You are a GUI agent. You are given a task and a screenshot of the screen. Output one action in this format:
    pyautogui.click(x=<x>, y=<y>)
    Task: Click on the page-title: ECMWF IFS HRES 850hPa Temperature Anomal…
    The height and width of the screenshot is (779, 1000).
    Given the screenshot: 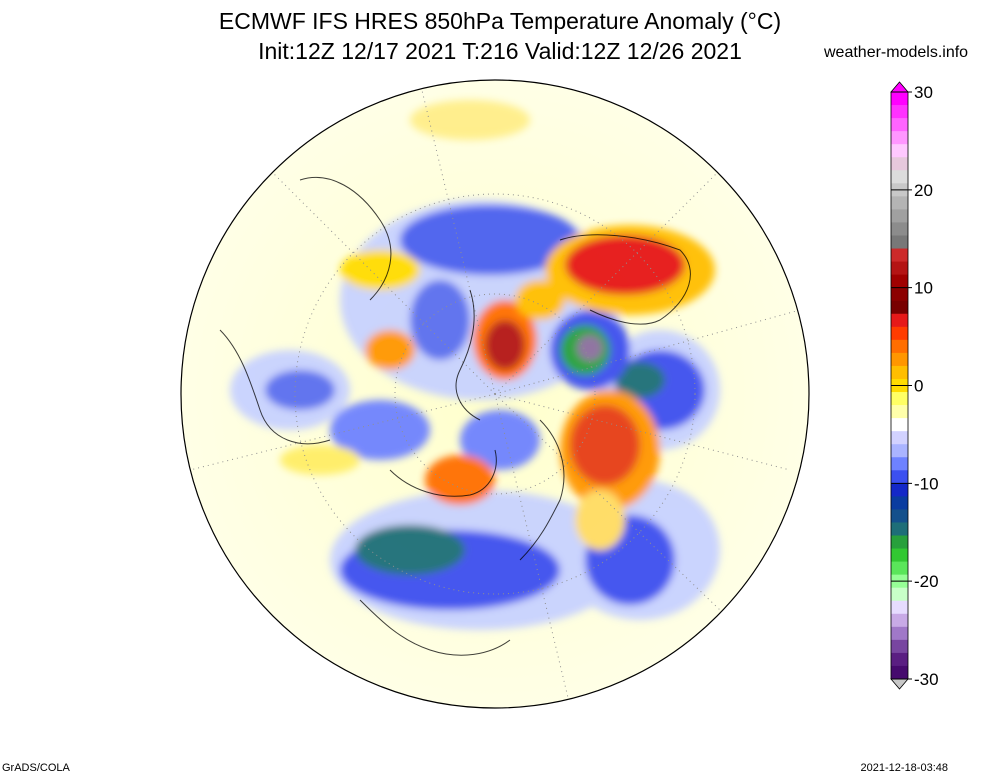 What is the action you would take?
    pyautogui.click(x=500, y=21)
    